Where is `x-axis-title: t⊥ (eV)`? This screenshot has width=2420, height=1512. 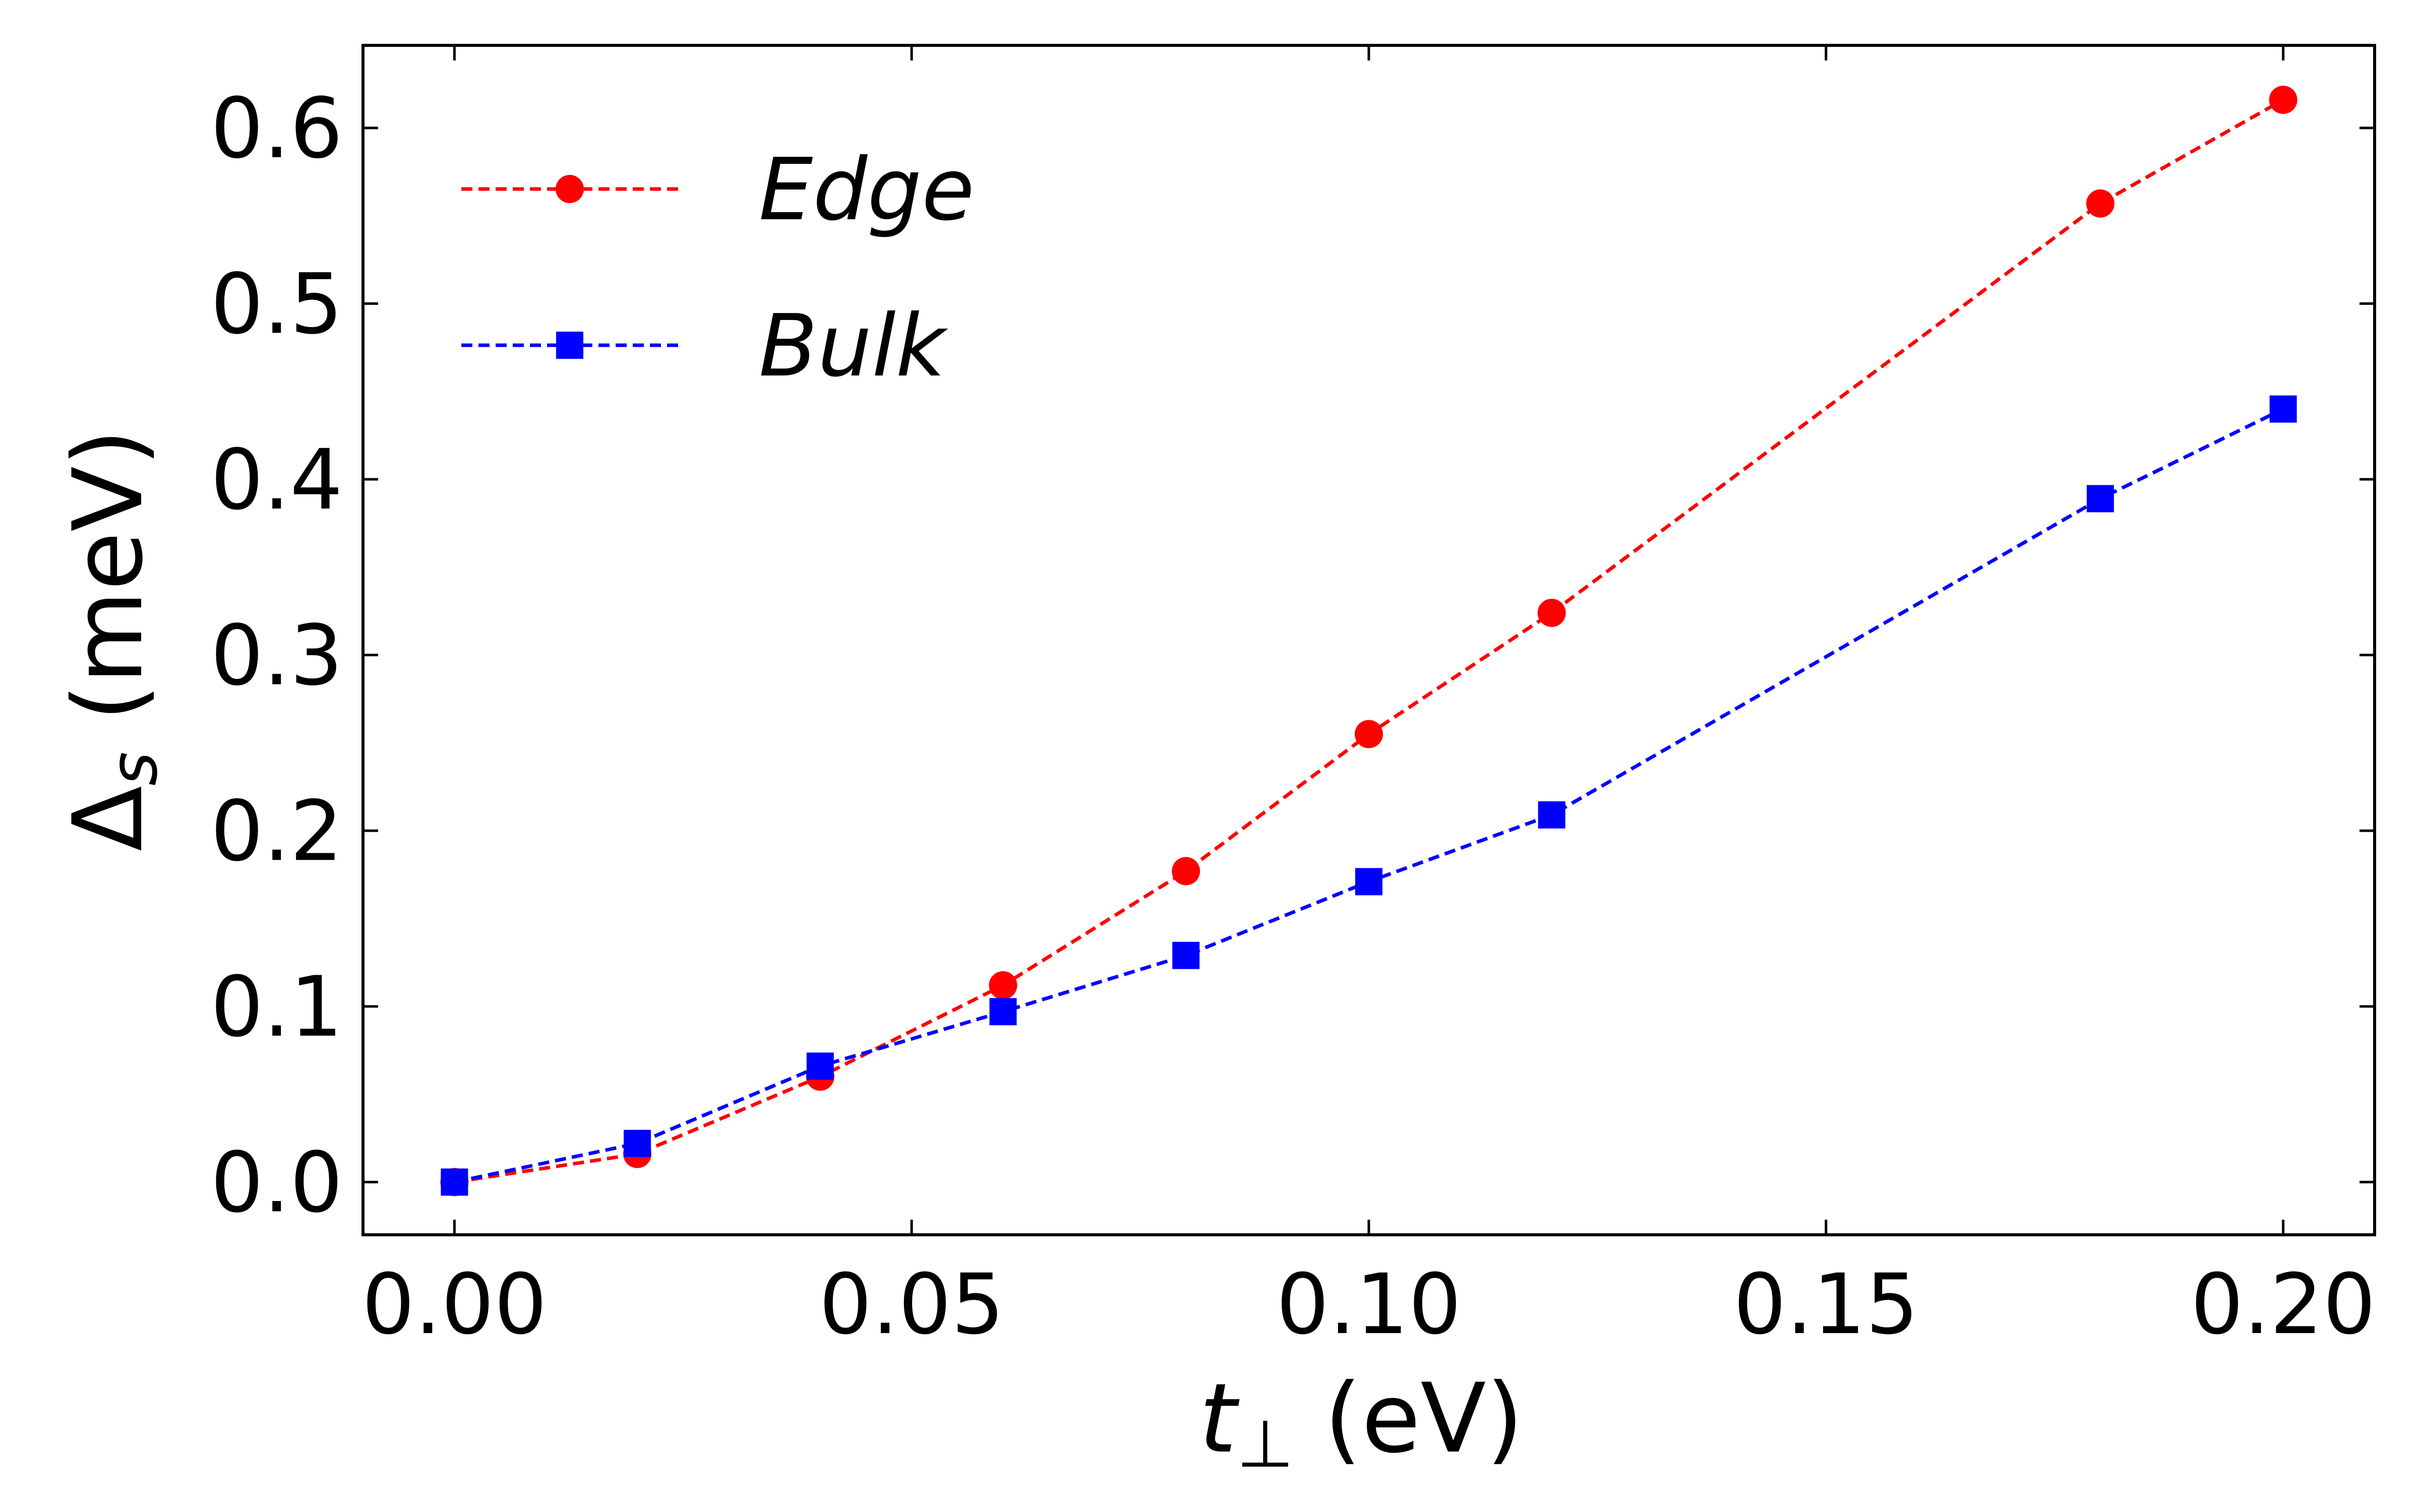 x-axis-title: t⊥ (eV) is located at coordinates (1361, 1423).